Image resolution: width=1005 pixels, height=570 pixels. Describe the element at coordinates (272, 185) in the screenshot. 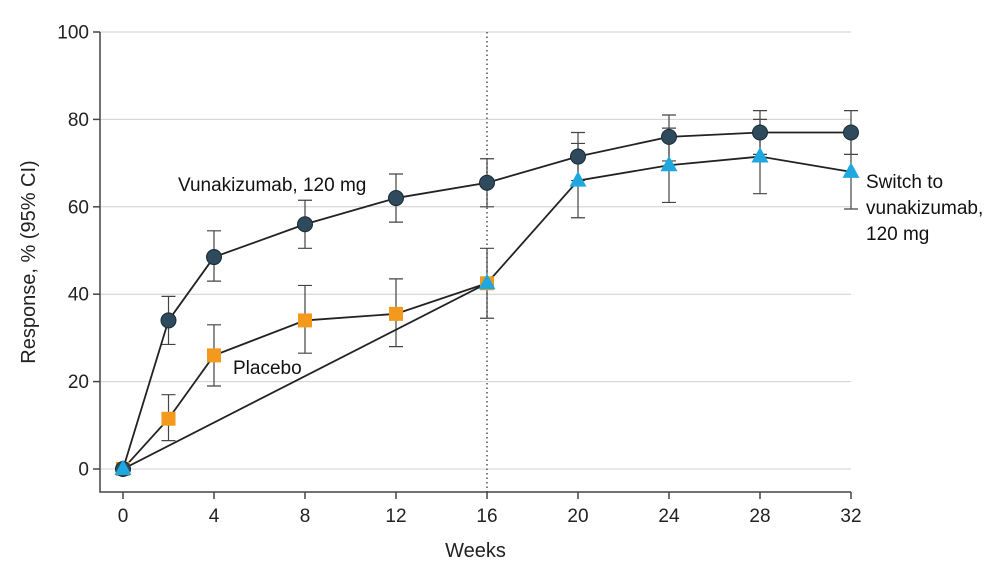

I see `label-vunakizumab-120-mg: Vunakizumab, 120 mg` at that location.